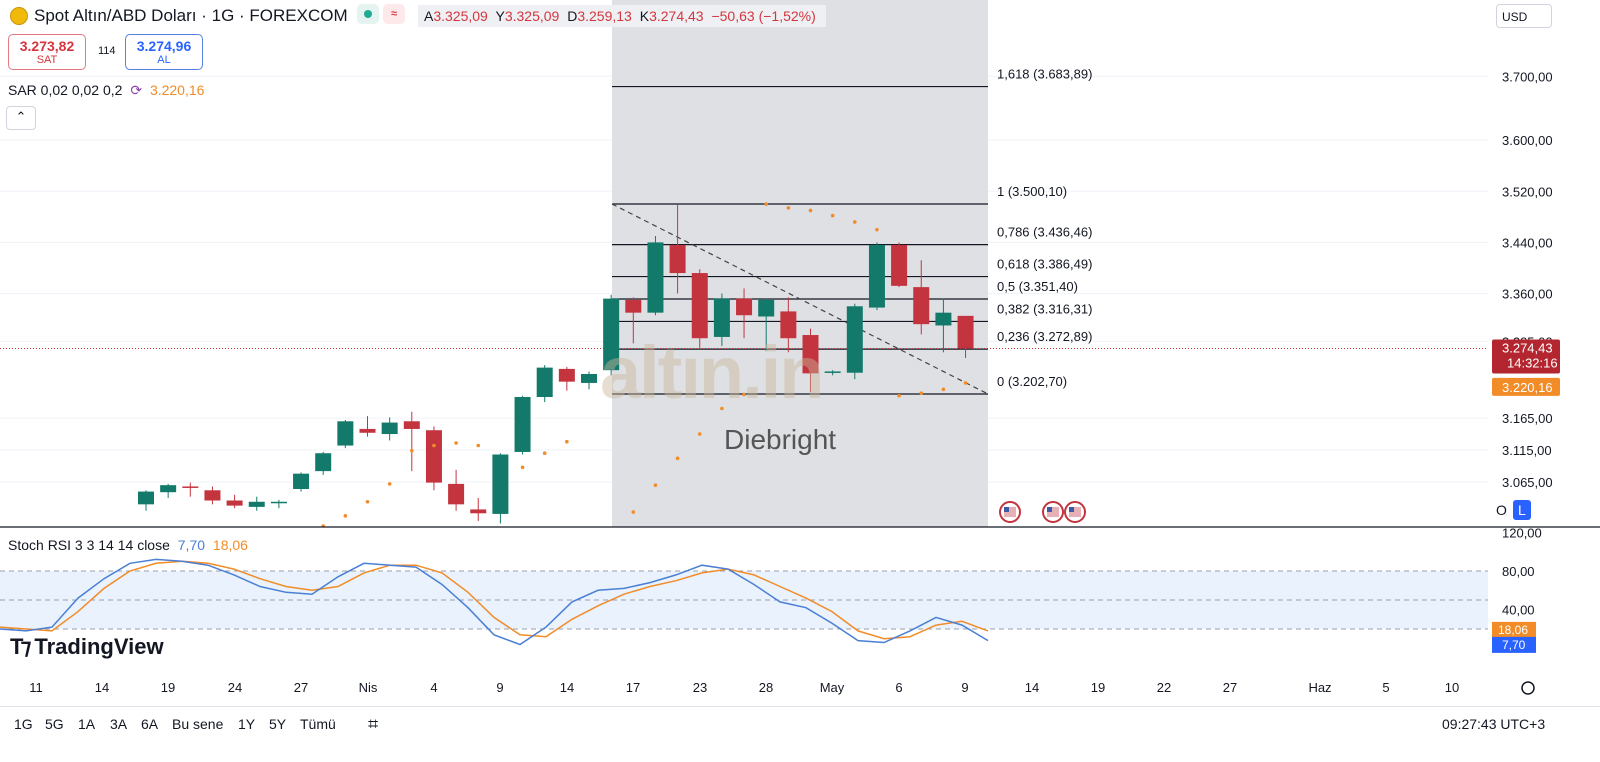 The image size is (1600, 762). What do you see at coordinates (1501, 510) in the screenshot?
I see `scale-o-button: O` at bounding box center [1501, 510].